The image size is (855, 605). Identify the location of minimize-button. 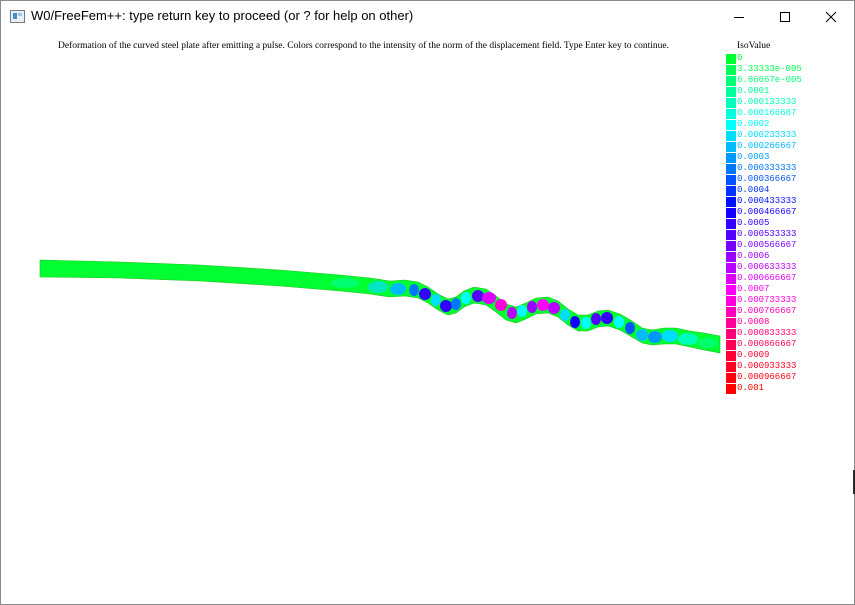
(739, 16).